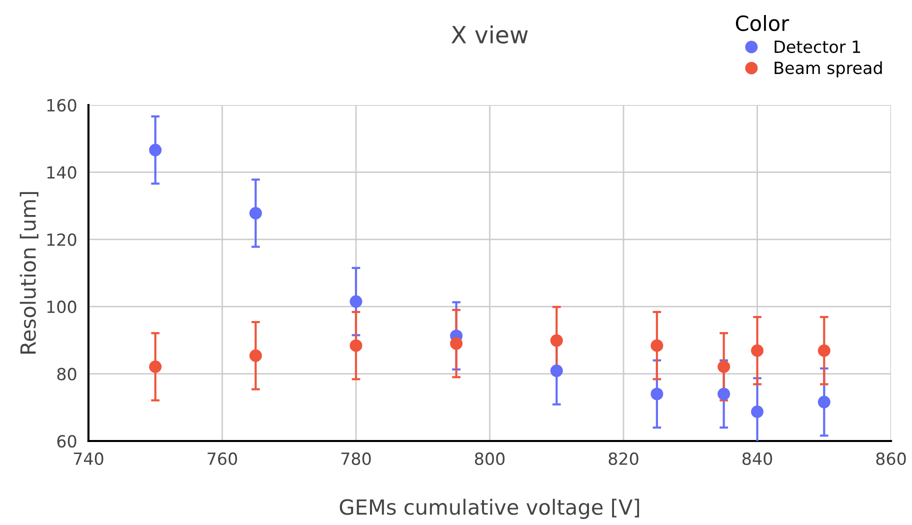  Describe the element at coordinates (356, 459) in the screenshot. I see `x-tick-label: 780` at that location.